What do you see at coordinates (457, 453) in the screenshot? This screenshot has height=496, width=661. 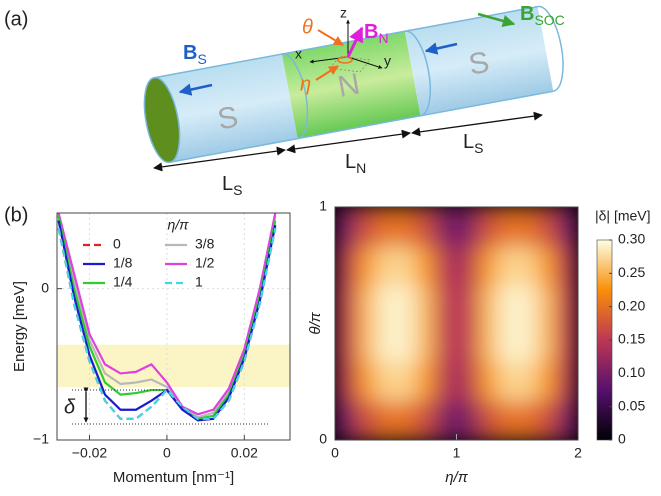 I see `x-tick-label: 1` at bounding box center [457, 453].